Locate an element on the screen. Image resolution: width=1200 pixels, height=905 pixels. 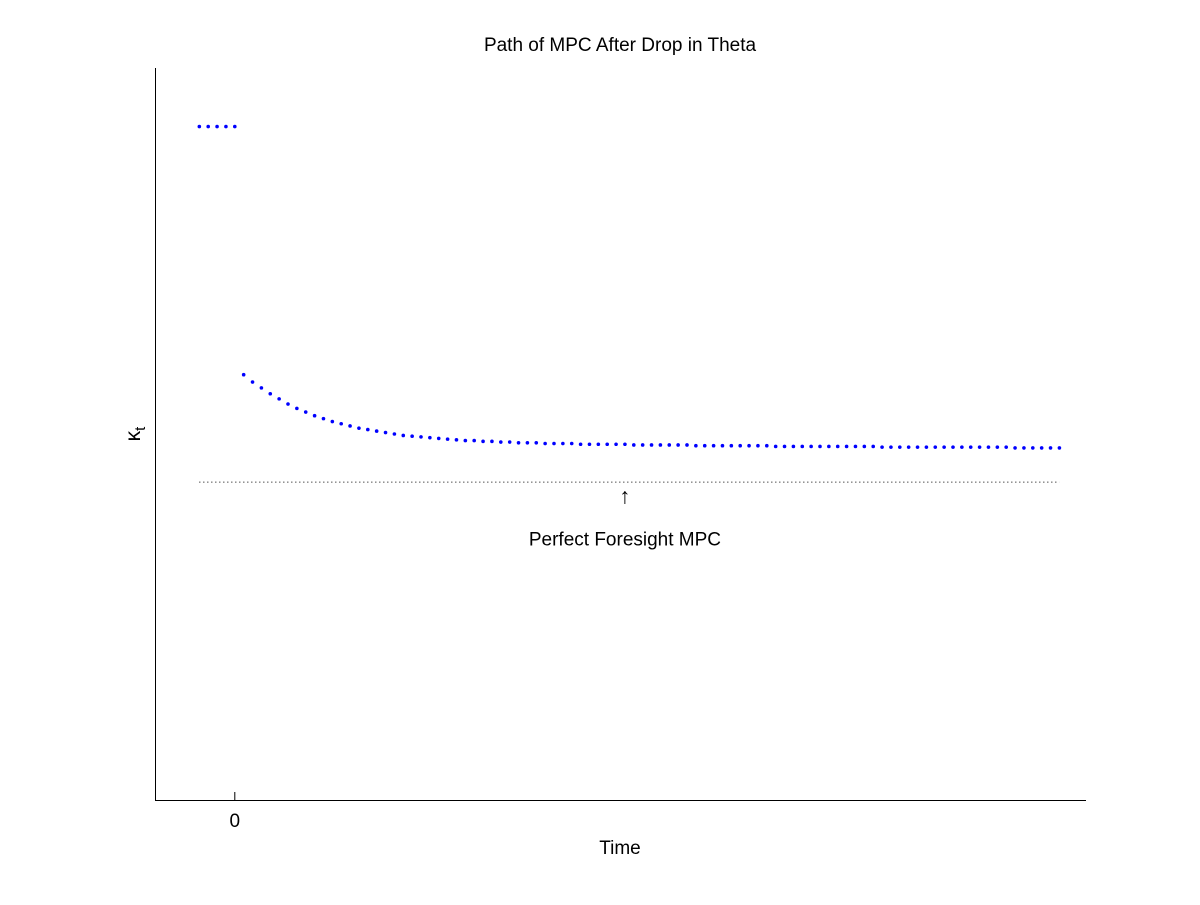
y-axis-label: κt is located at coordinates (135, 434).